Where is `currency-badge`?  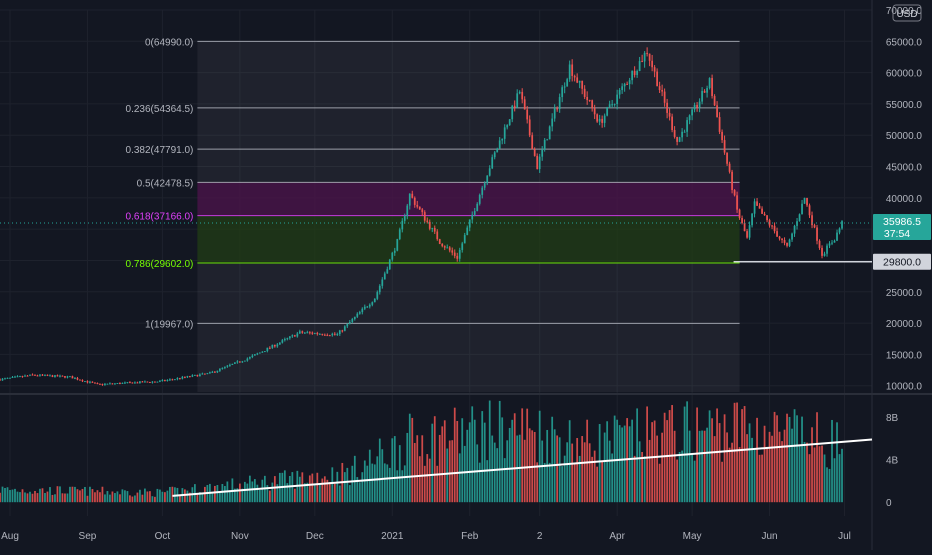
currency-badge is located at coordinates (907, 13).